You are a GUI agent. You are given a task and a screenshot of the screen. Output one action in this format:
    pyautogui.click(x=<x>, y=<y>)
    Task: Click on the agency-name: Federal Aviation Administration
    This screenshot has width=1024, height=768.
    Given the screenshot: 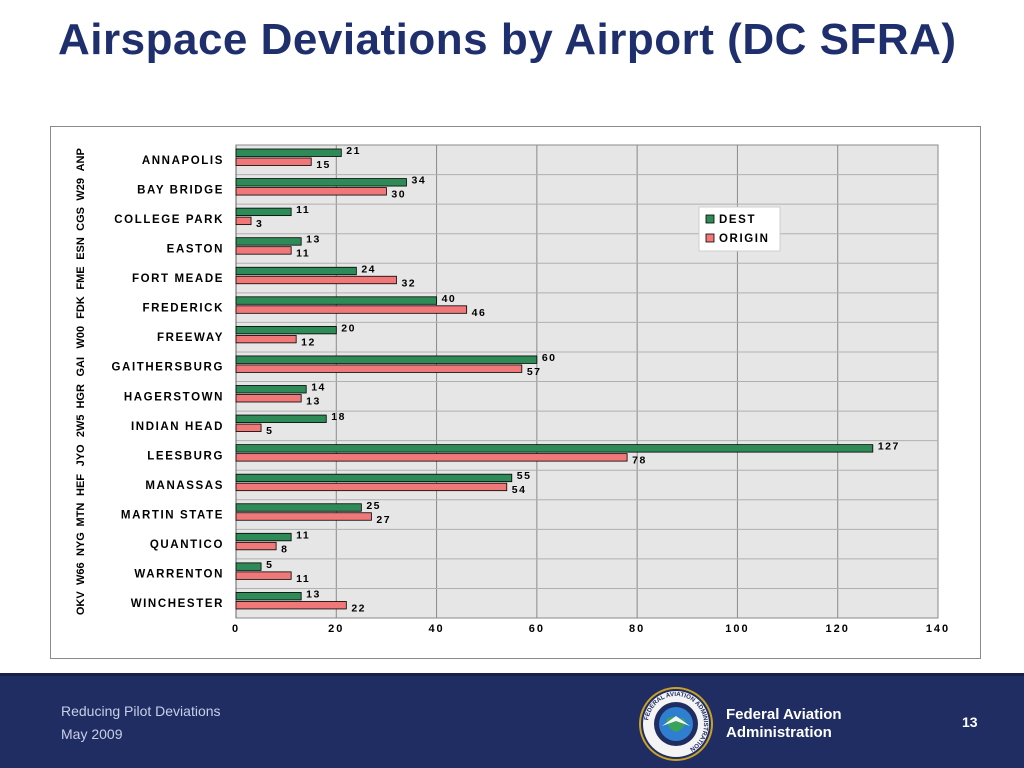 What is the action you would take?
    pyautogui.click(x=784, y=724)
    